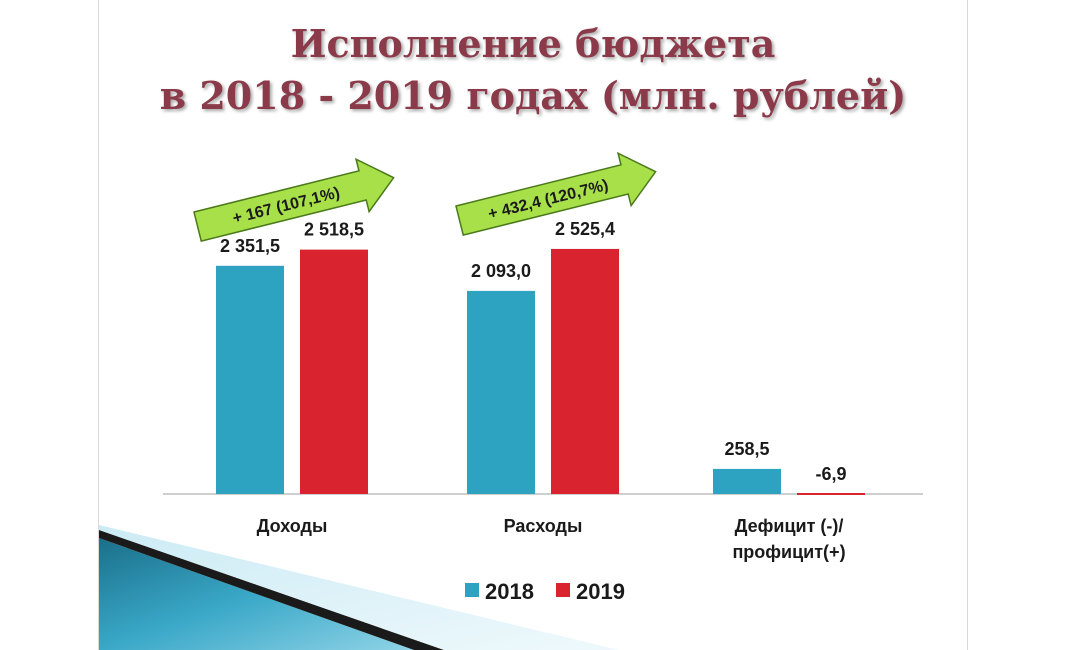 The width and height of the screenshot is (1068, 650). I want to click on legend-label-2018: 2018, so click(509, 591).